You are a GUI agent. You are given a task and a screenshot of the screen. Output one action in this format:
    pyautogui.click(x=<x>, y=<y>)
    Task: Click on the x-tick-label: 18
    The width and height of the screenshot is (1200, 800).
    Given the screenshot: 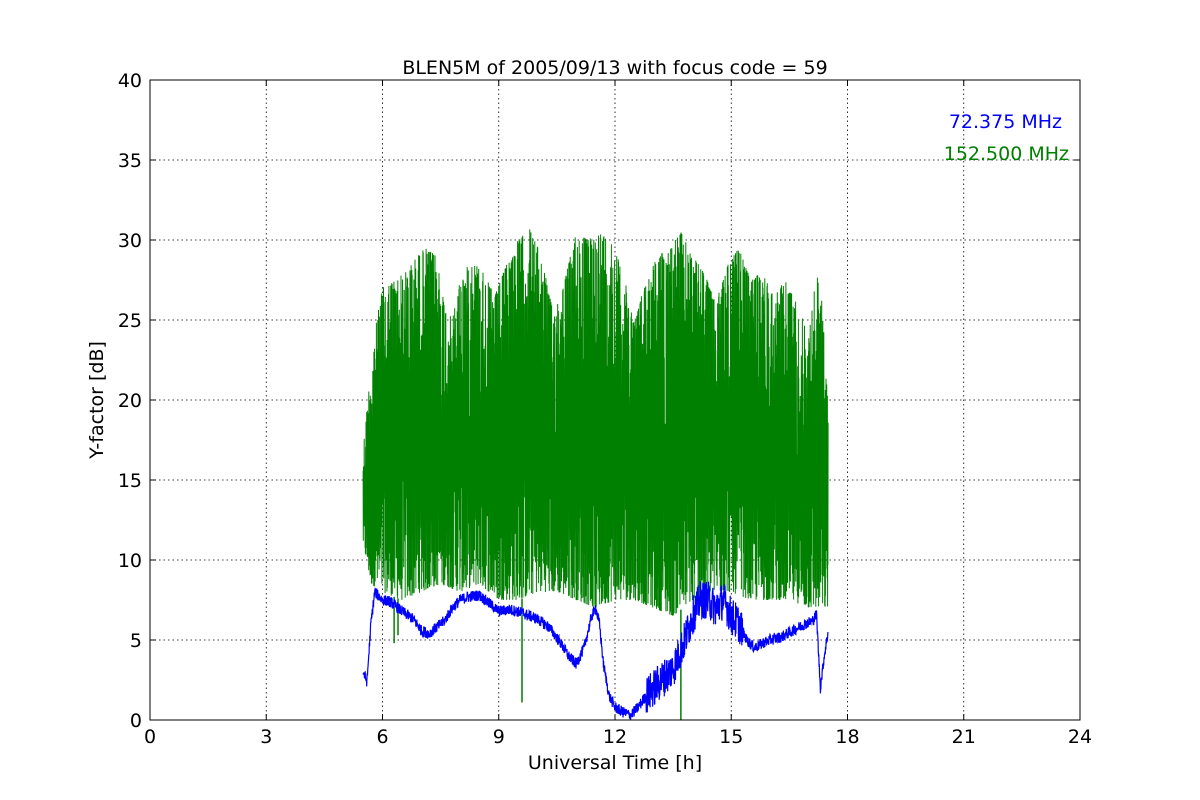 What is the action you would take?
    pyautogui.click(x=847, y=737)
    